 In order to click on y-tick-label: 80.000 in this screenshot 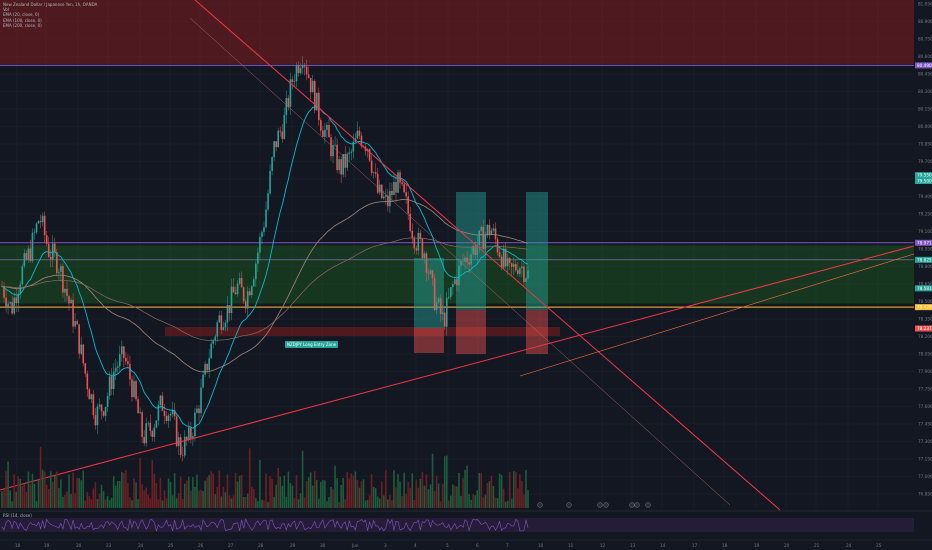, I will do `click(925, 126)`.